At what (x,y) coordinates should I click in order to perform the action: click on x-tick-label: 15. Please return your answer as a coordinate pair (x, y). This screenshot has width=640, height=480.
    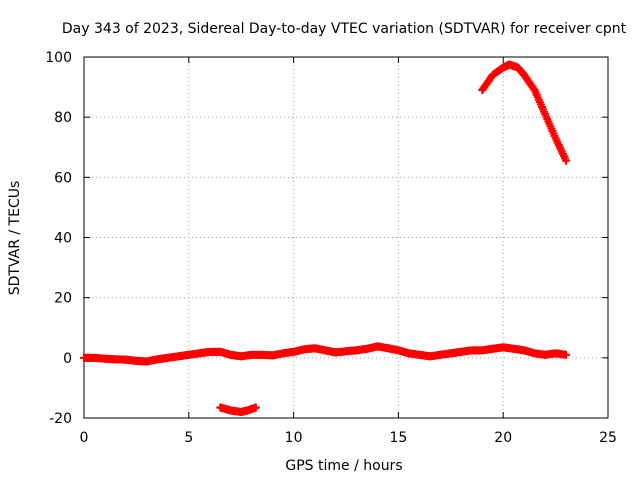
    Looking at the image, I should click on (398, 438).